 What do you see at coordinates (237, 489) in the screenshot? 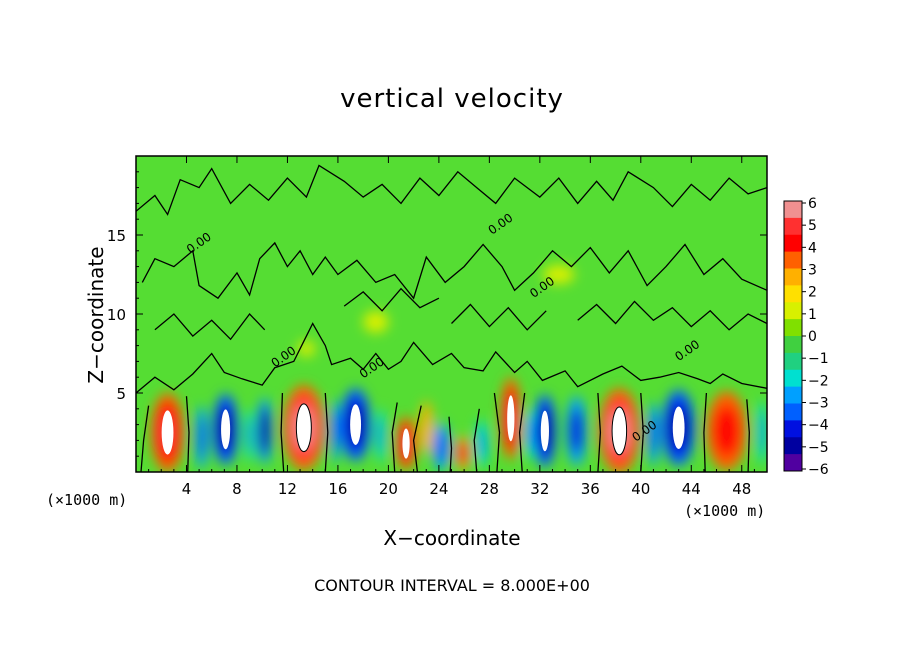
I see `x-tick-label-8: 8` at bounding box center [237, 489].